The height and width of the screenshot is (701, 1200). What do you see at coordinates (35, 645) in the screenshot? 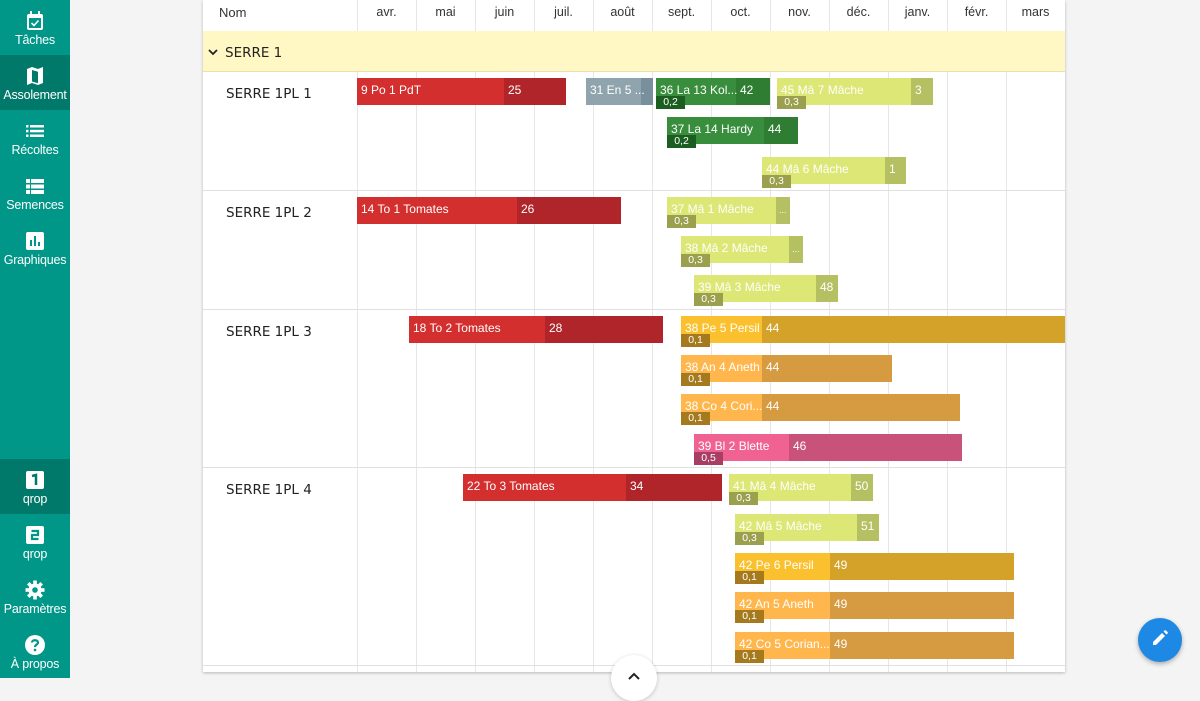
I see `help-icon` at bounding box center [35, 645].